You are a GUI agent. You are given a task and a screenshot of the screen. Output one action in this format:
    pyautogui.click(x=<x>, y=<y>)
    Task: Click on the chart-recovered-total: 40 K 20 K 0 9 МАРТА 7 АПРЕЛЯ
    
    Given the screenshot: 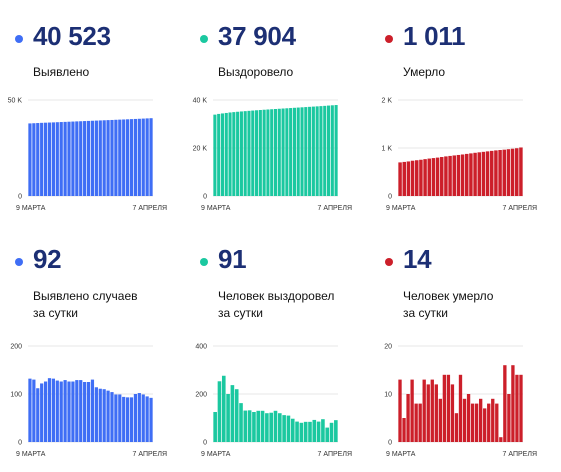 What is the action you would take?
    pyautogui.click(x=272, y=155)
    